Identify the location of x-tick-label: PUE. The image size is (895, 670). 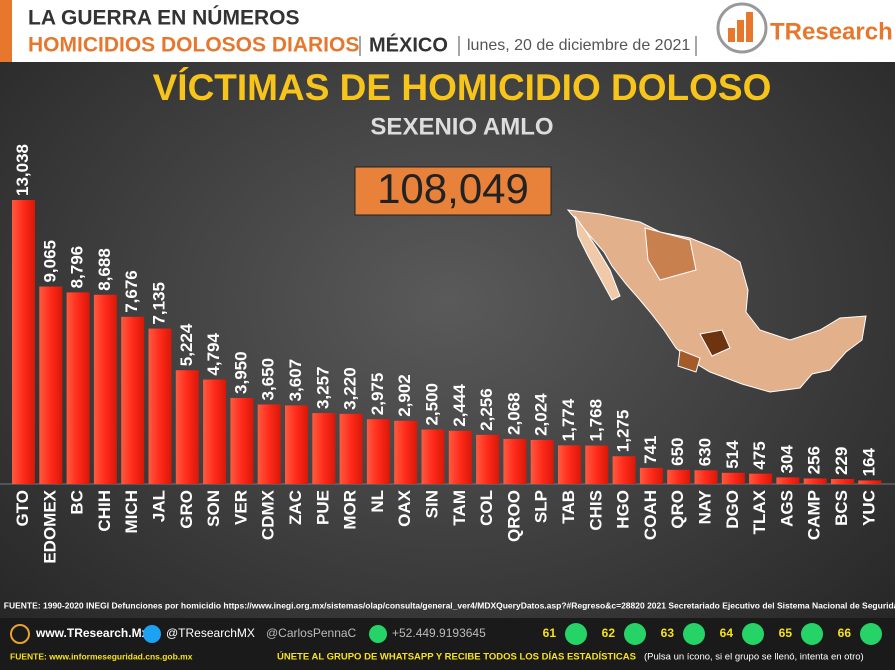
(322, 507).